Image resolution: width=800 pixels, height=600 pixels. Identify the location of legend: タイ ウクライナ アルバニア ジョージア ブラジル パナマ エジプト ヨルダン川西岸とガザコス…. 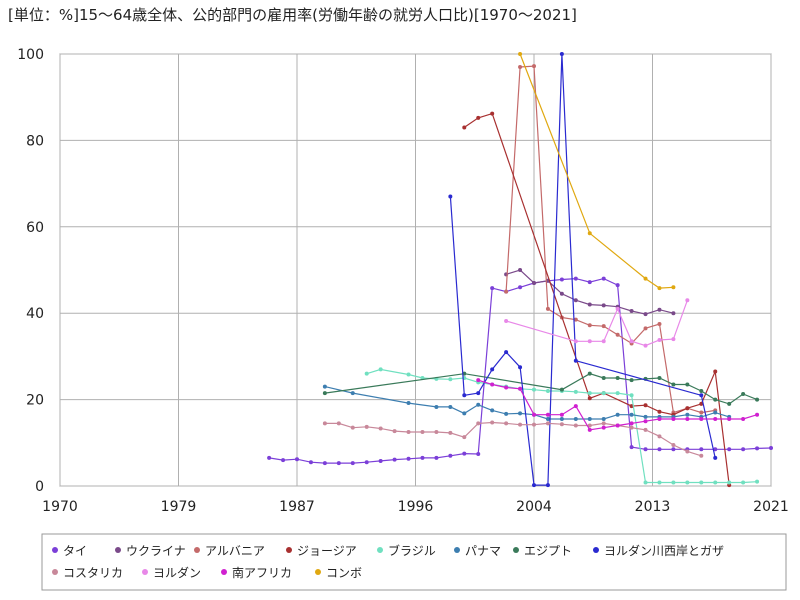
(388, 561).